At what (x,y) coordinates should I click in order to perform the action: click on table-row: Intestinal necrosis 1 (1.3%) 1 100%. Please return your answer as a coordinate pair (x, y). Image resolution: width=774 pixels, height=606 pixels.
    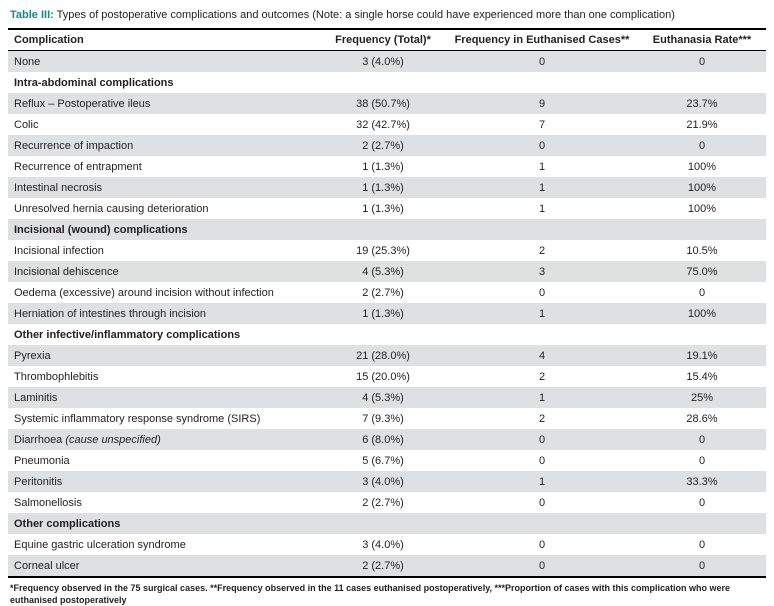
    Looking at the image, I should click on (387, 187).